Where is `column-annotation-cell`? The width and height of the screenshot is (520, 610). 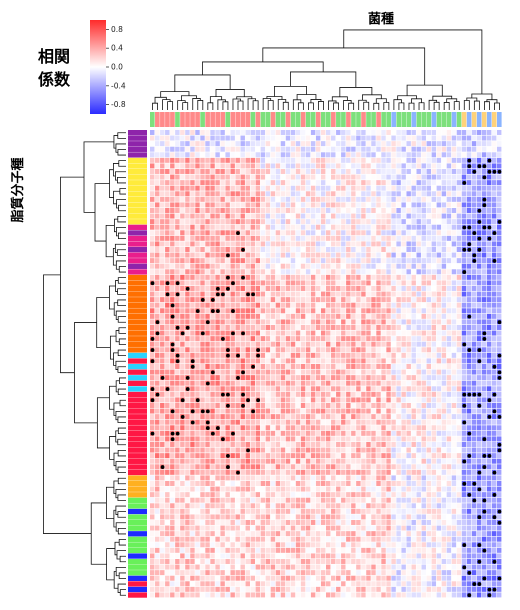 column-annotation-cell is located at coordinates (182, 119).